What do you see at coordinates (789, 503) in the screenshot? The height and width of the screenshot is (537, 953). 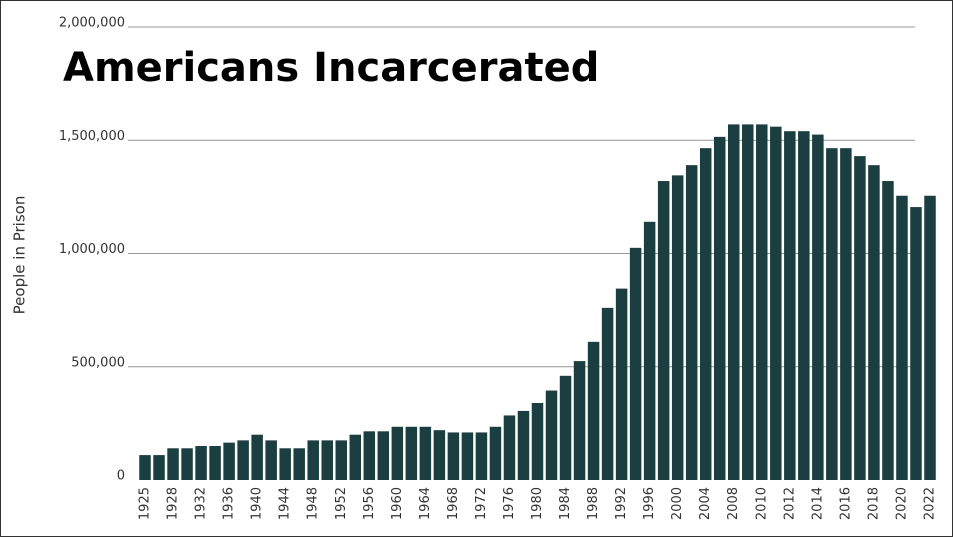 I see `x-tick-label: 2012` at bounding box center [789, 503].